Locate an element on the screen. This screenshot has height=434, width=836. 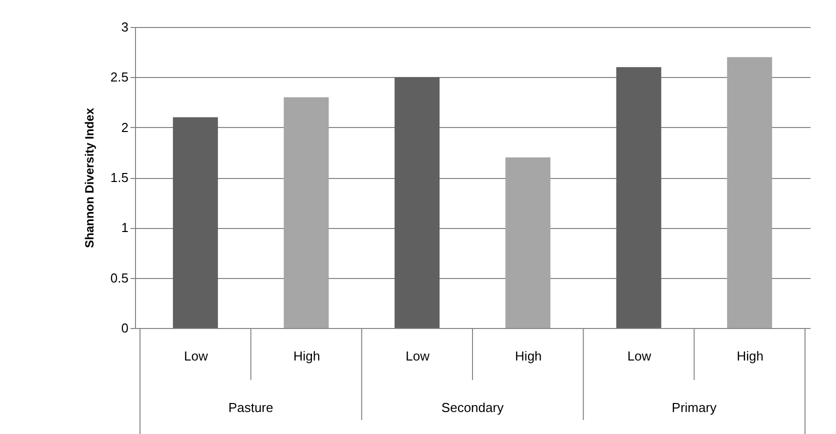
y-tick-label: 2.5 is located at coordinates (119, 77).